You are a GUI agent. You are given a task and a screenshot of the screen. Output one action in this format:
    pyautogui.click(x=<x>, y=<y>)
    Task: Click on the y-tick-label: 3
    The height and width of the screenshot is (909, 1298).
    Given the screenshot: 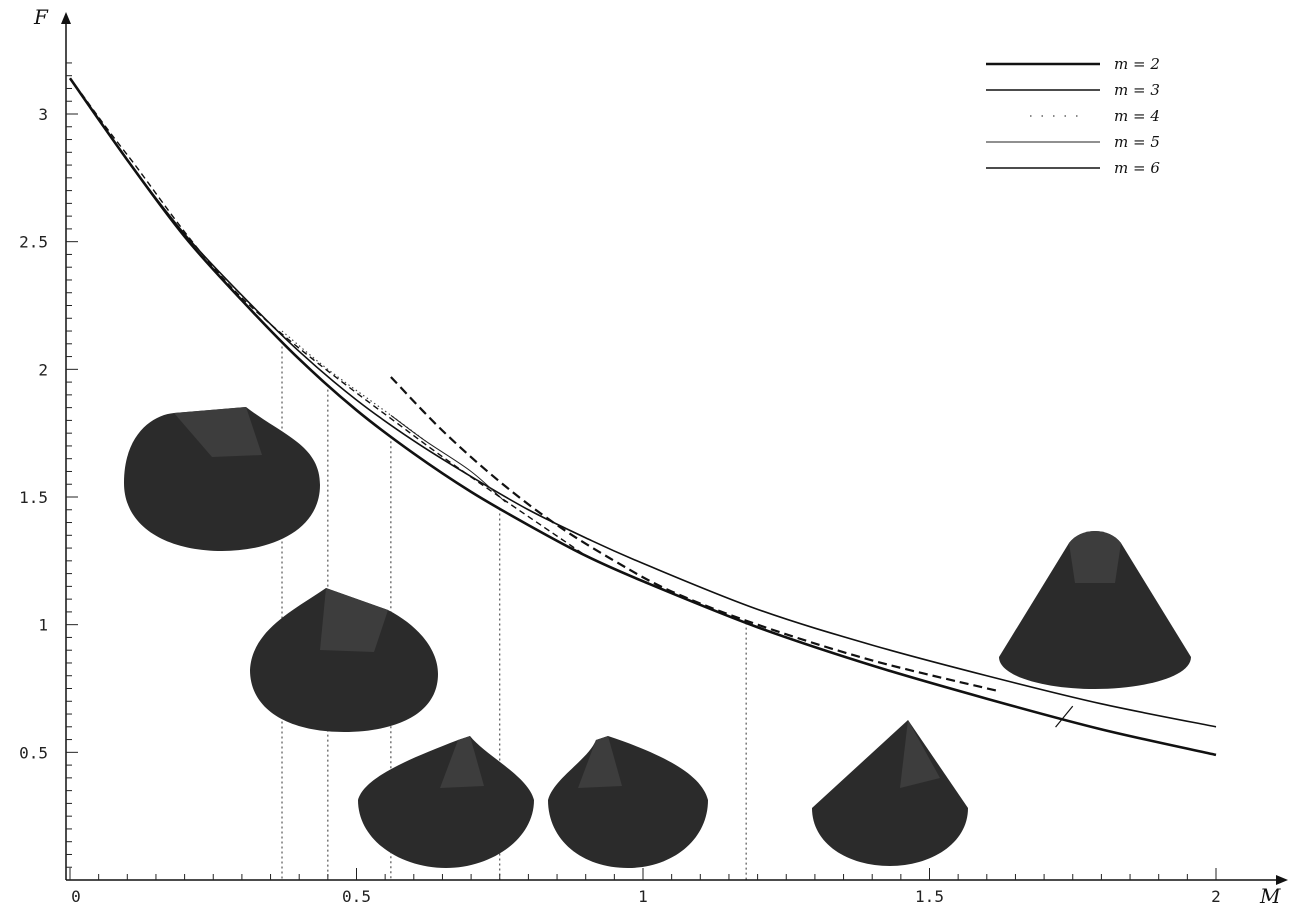 What is the action you would take?
    pyautogui.click(x=43, y=114)
    